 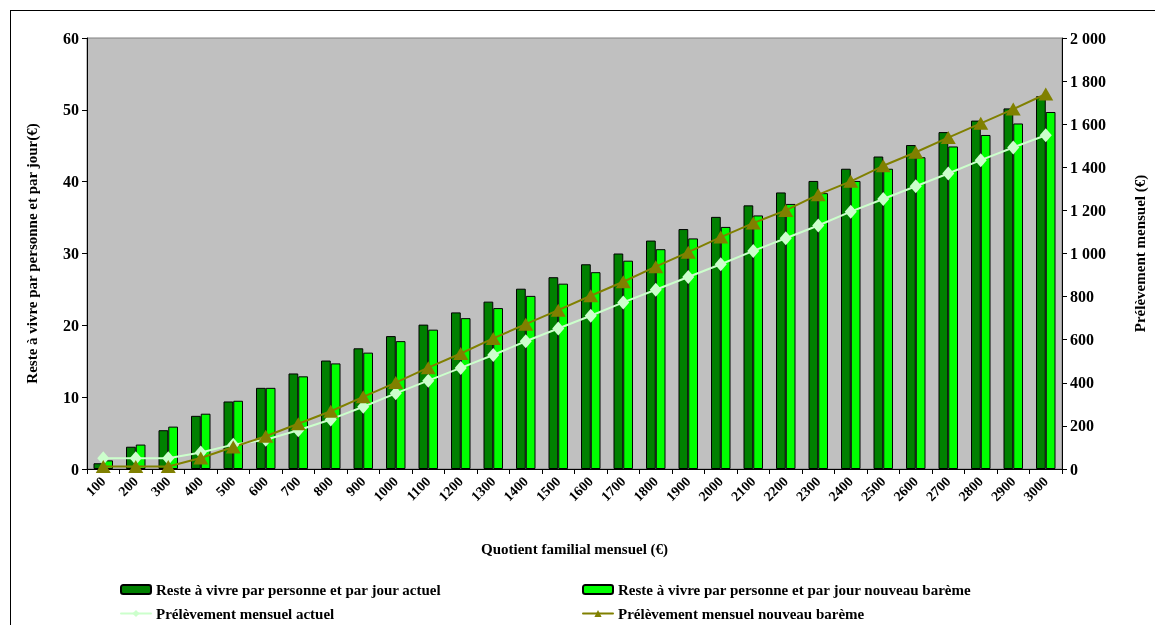 What do you see at coordinates (1088, 124) in the screenshot?
I see `y2-tick-label: 1 600` at bounding box center [1088, 124].